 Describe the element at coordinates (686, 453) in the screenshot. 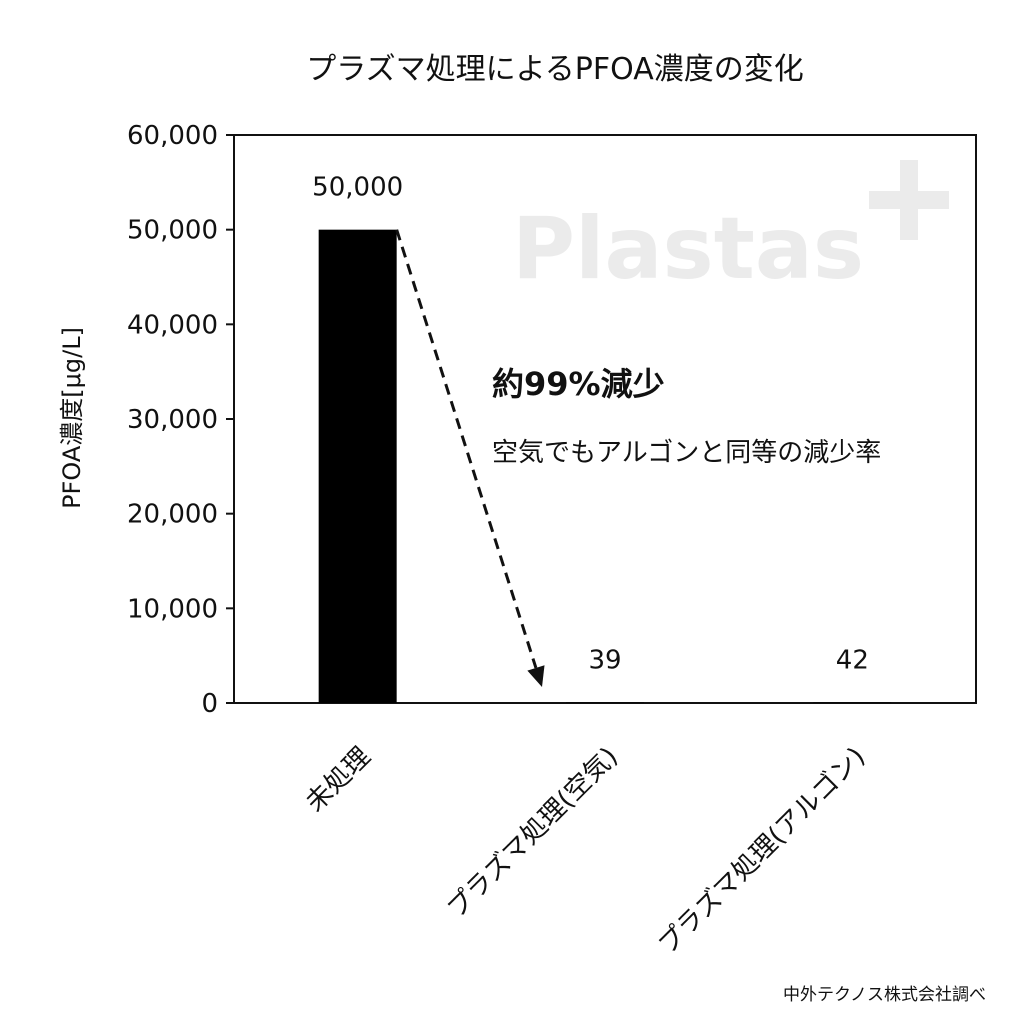

I see `annotation-sub: 空気でもアルゴンと同等の減少率` at that location.